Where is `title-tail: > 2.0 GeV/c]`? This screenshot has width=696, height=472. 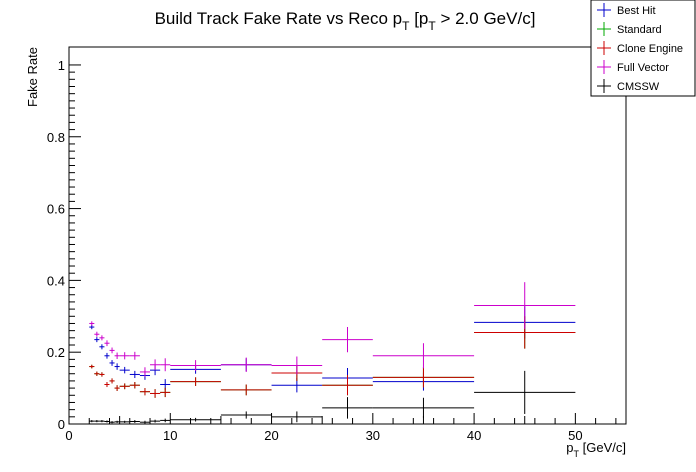
title-tail: > 2.0 GeV/c] is located at coordinates (486, 18).